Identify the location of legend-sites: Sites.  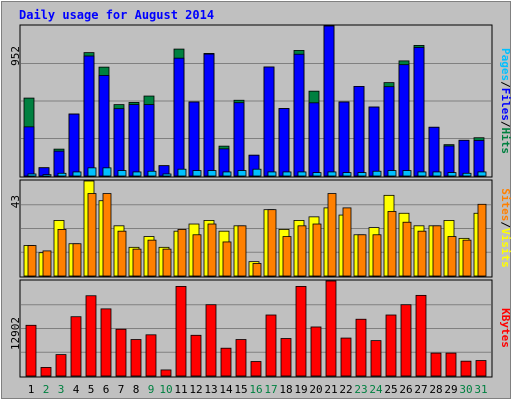
(505, 204).